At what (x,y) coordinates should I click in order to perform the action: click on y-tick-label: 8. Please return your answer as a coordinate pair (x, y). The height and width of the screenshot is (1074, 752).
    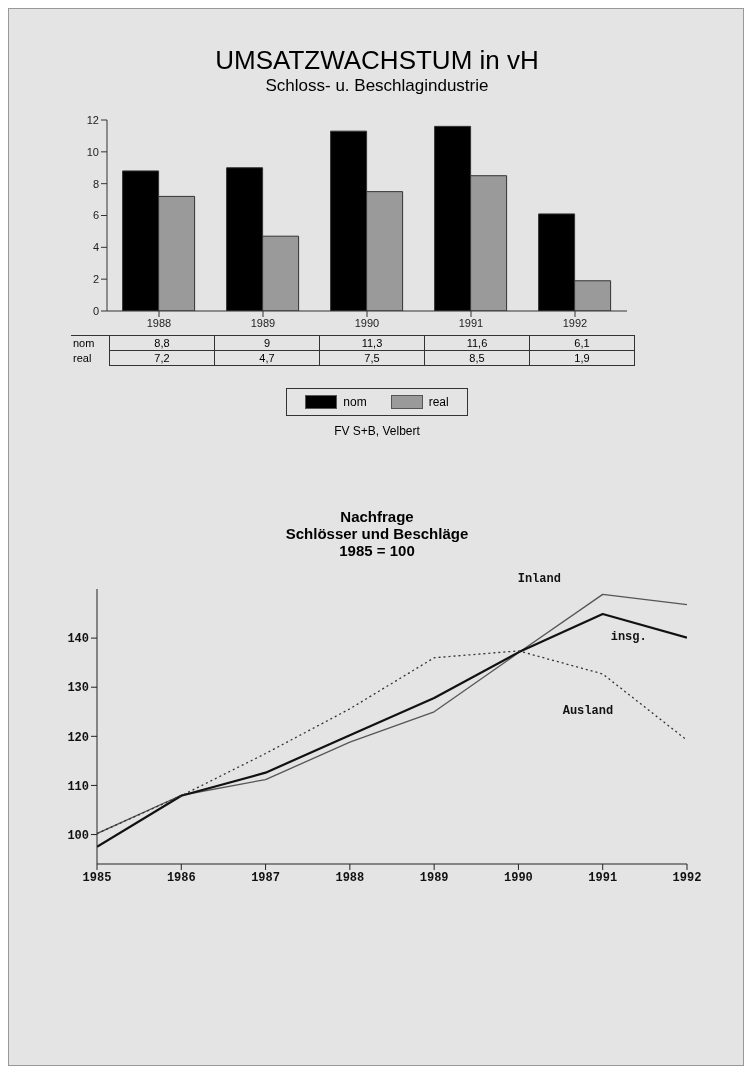
    Looking at the image, I should click on (95, 183).